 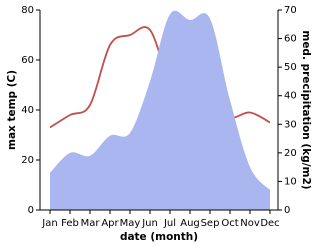 What do you see at coordinates (149, 223) in the screenshot?
I see `x-tick-label: Jun` at bounding box center [149, 223].